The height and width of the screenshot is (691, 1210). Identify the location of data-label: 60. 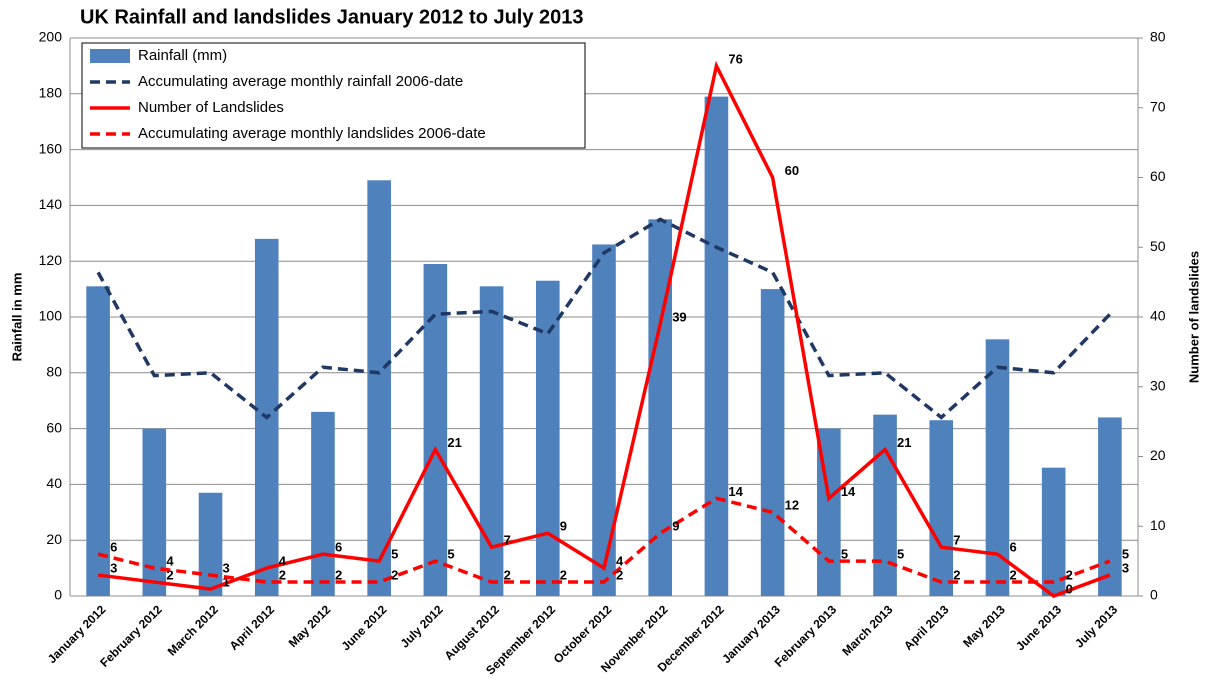
(792, 170).